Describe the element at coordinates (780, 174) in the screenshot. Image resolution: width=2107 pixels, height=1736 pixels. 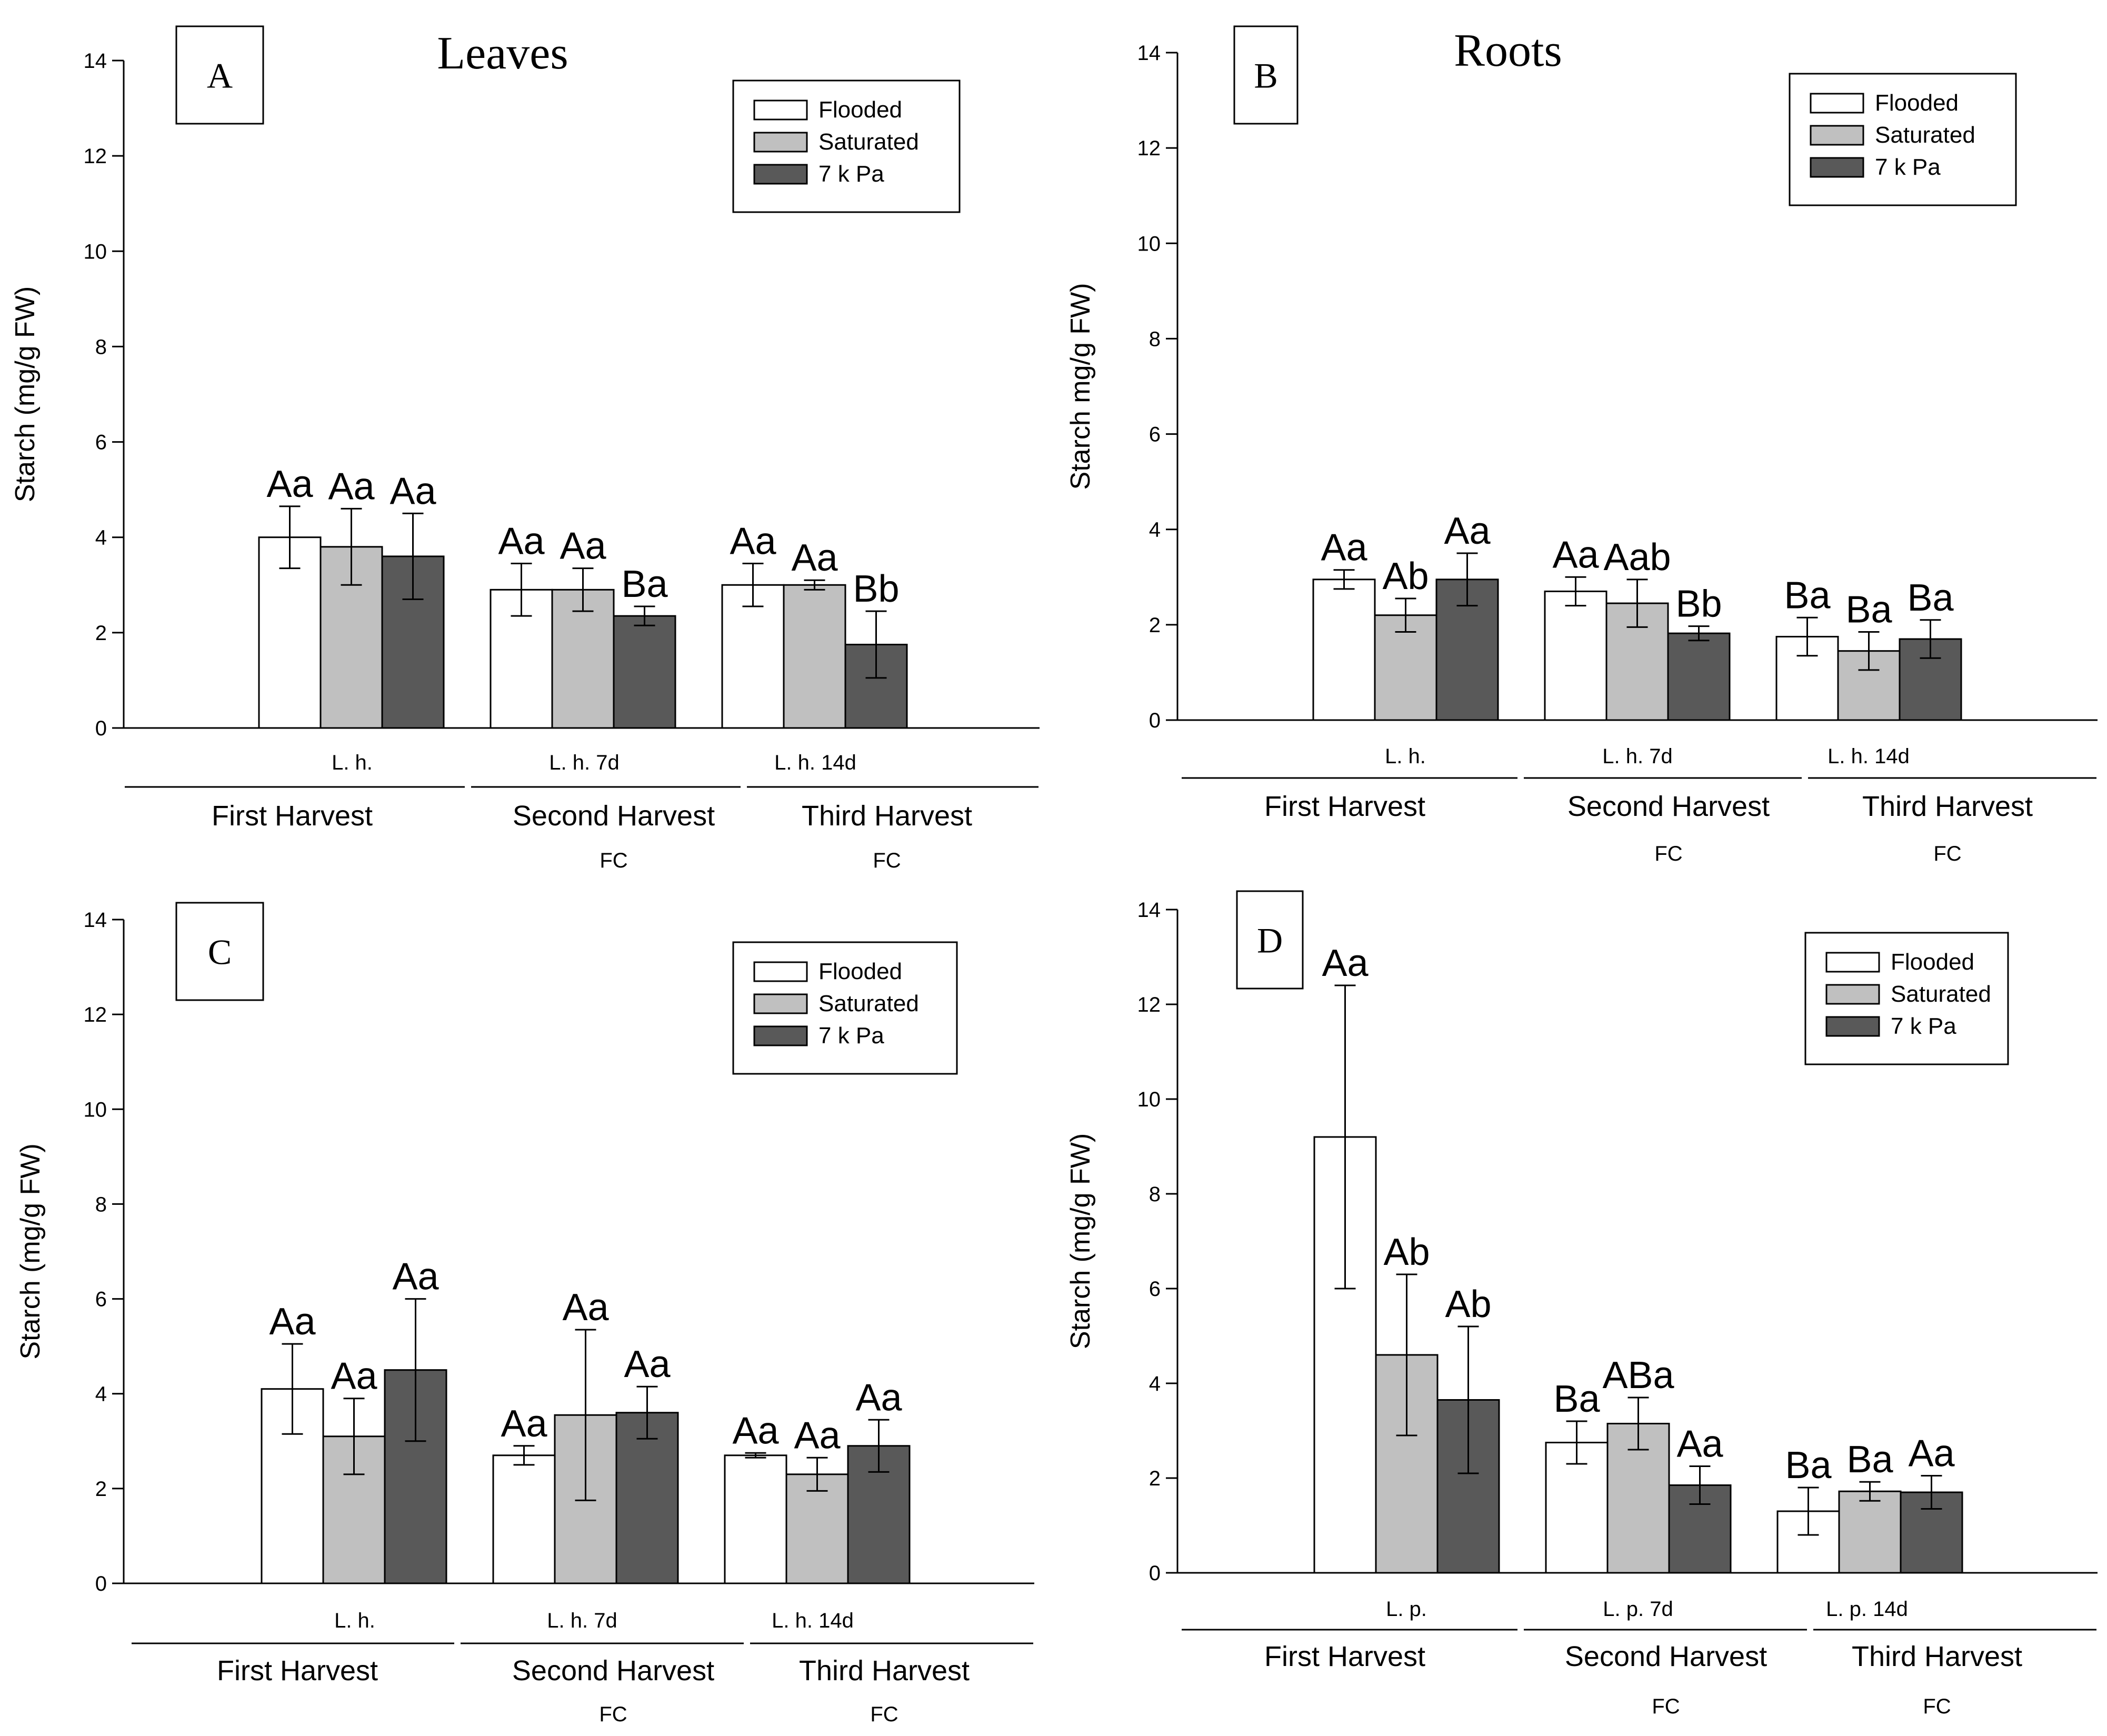
I see `legend-swatch-7kpa` at that location.